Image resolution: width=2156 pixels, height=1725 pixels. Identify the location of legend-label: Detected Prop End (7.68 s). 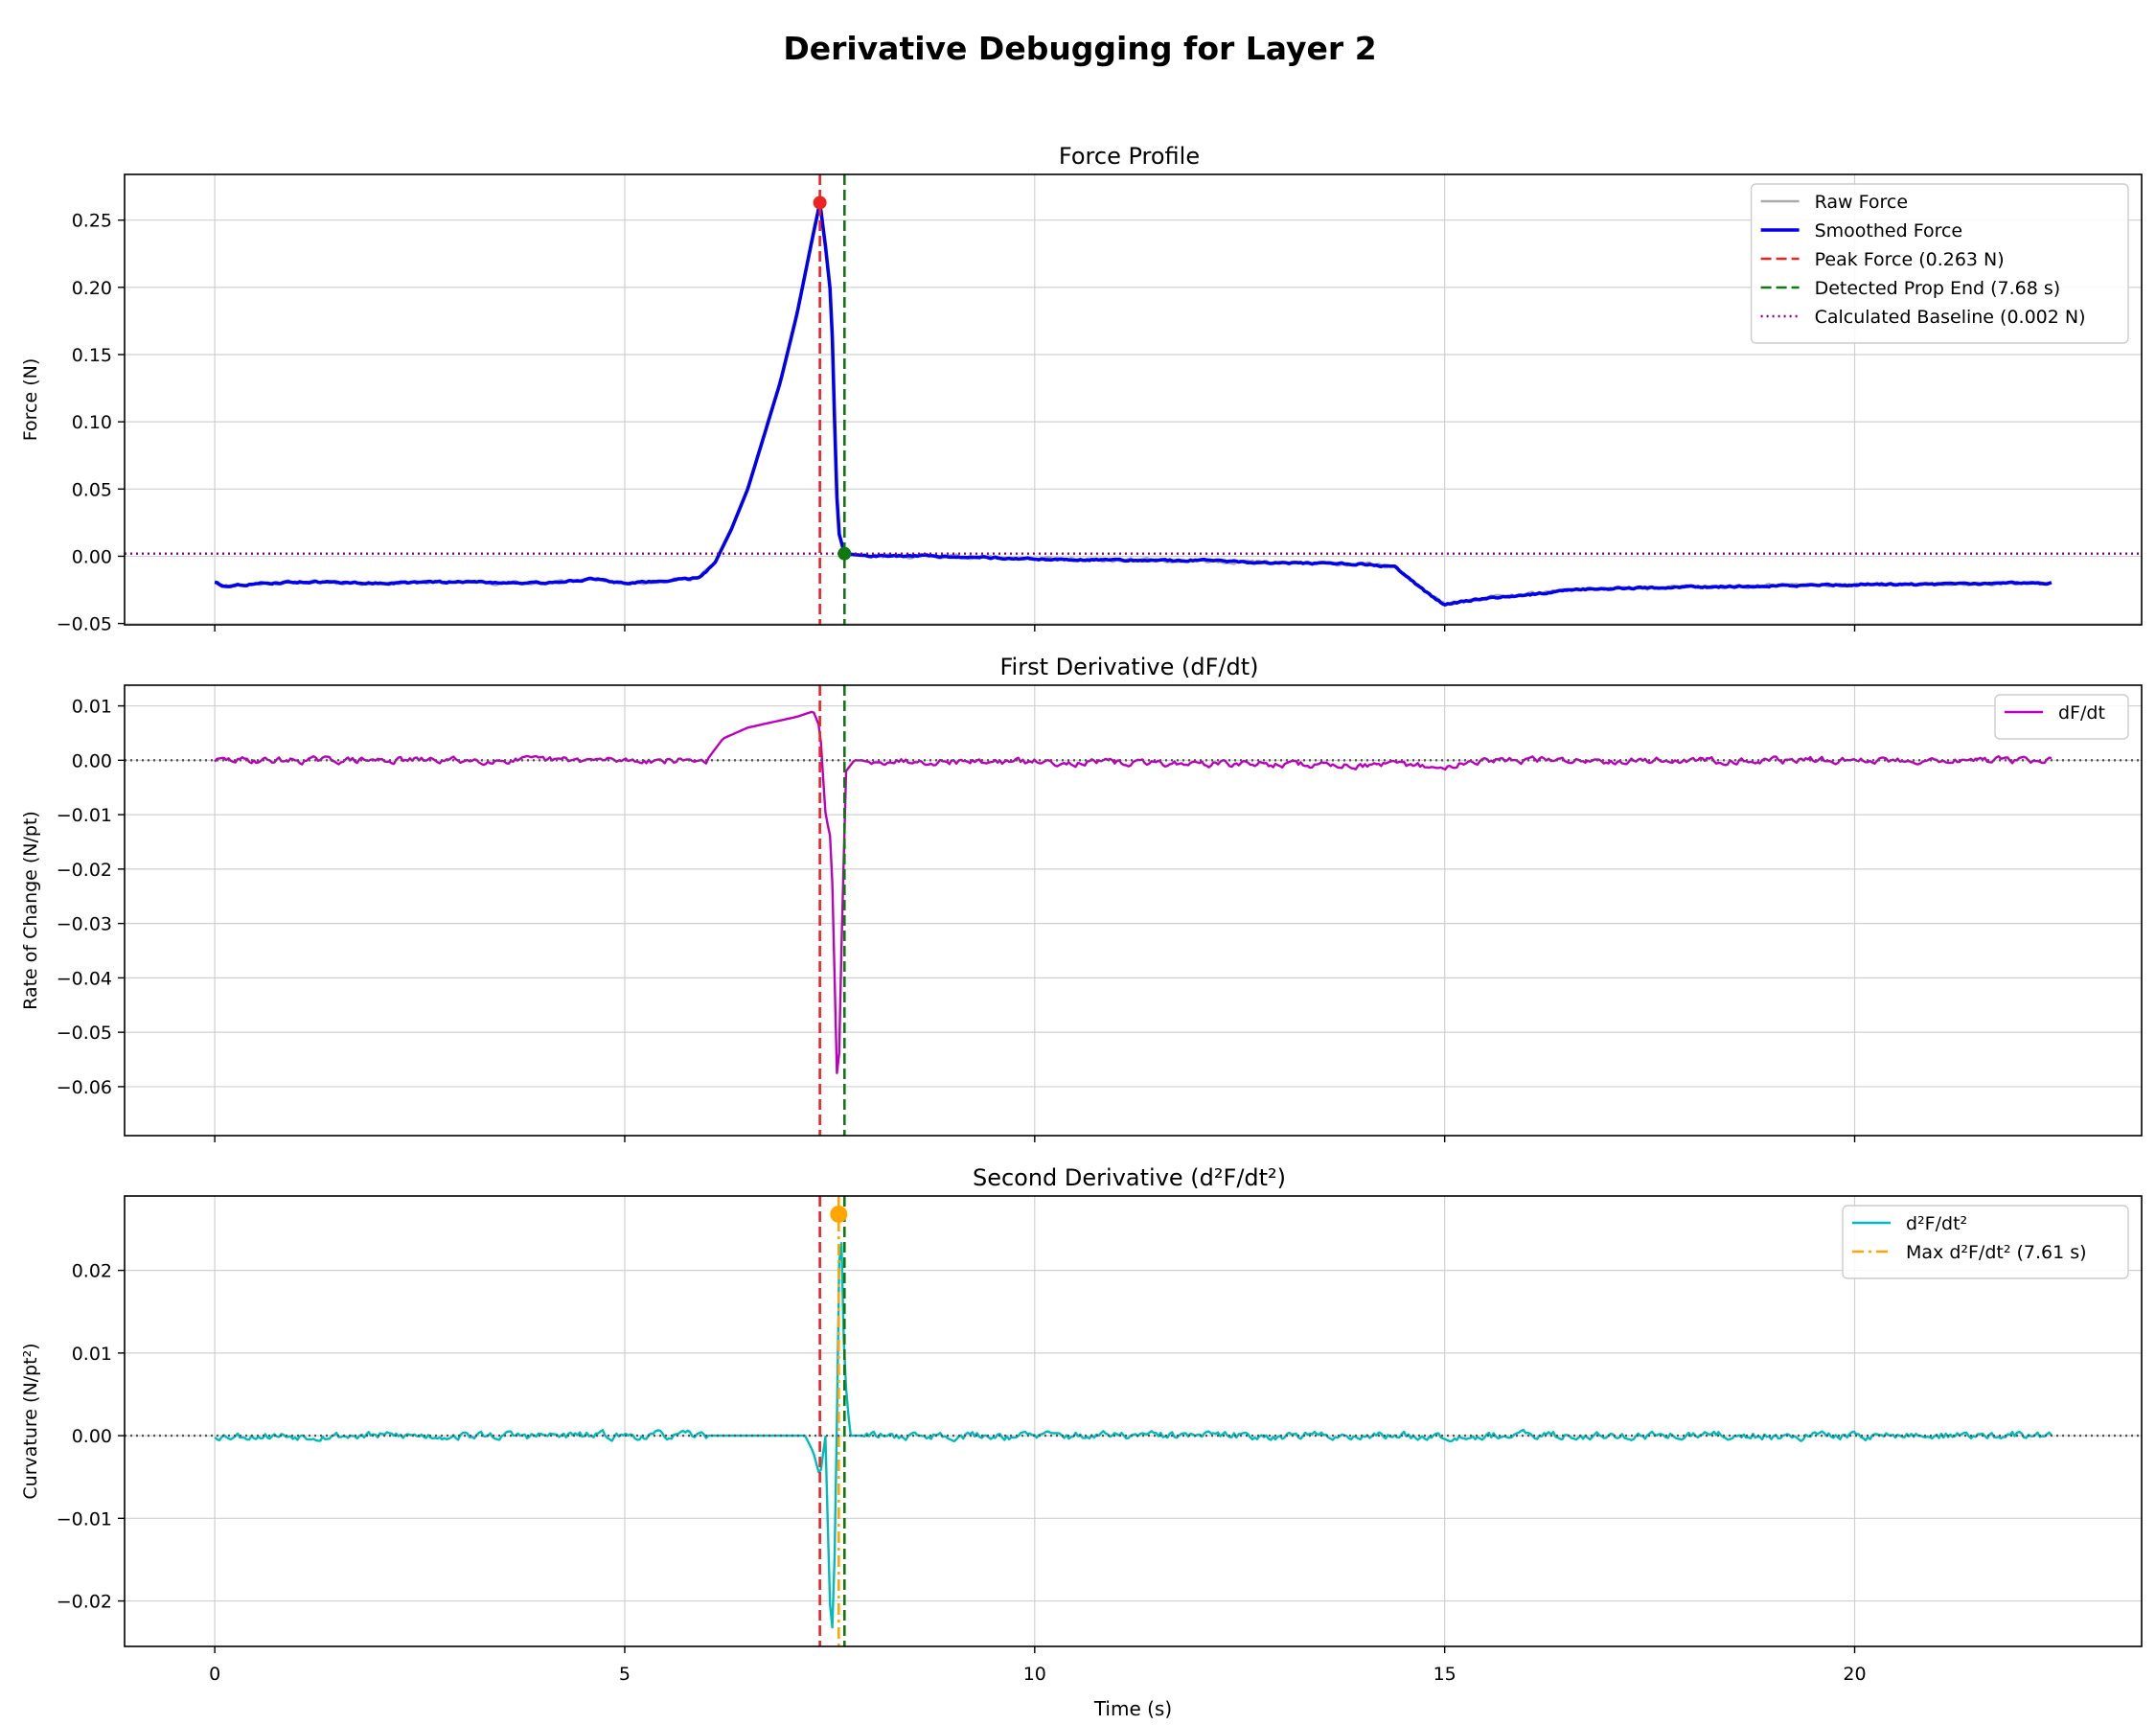
(1938, 288).